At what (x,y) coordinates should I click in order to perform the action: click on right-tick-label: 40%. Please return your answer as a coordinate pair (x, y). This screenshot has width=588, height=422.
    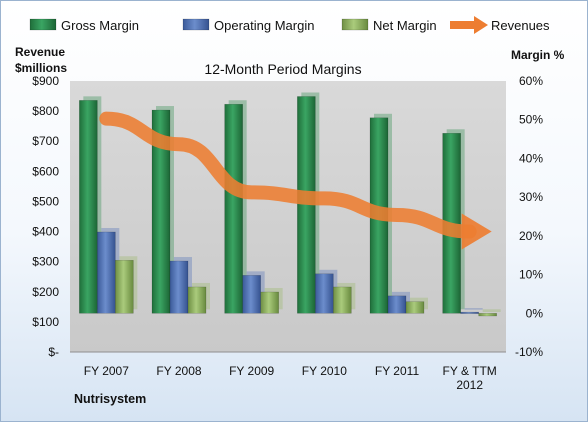
    Looking at the image, I should click on (531, 158).